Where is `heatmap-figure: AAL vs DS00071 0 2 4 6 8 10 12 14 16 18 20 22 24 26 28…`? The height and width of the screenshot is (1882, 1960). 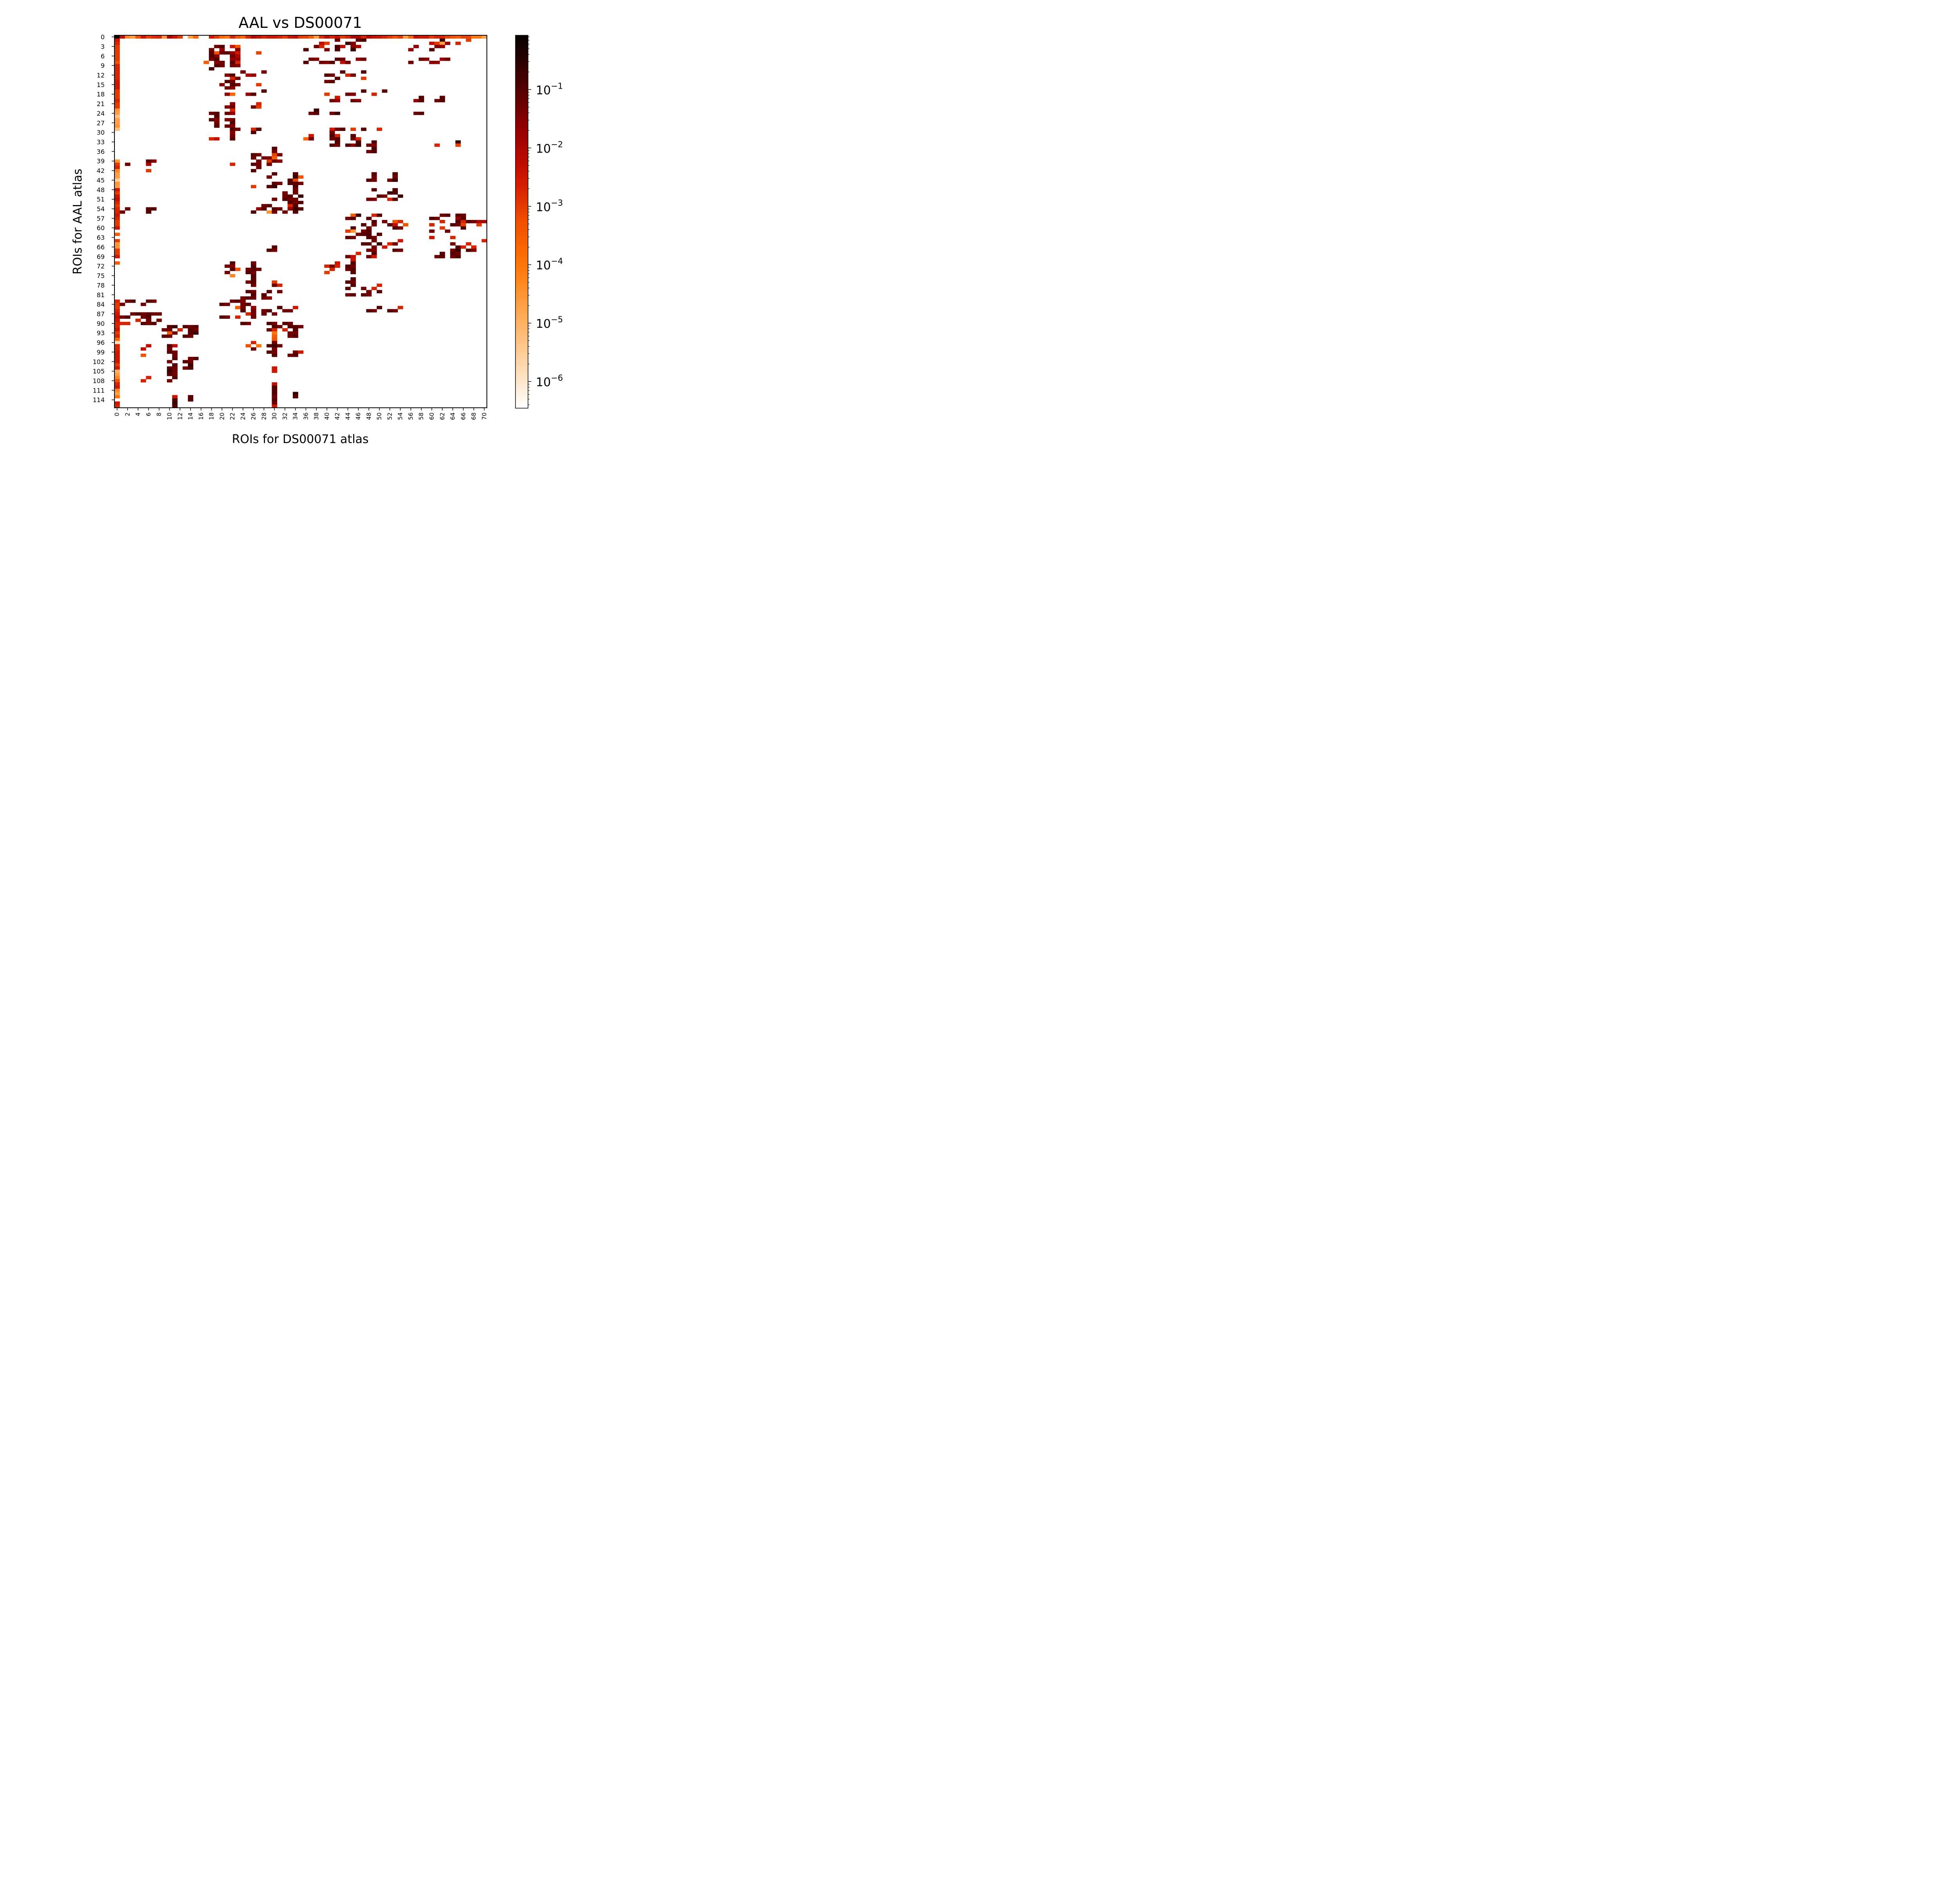
heatmap-figure: AAL vs DS00071 0 2 4 6 8 10 12 14 16 18 20 22 24 26 28… is located at coordinates (307, 230).